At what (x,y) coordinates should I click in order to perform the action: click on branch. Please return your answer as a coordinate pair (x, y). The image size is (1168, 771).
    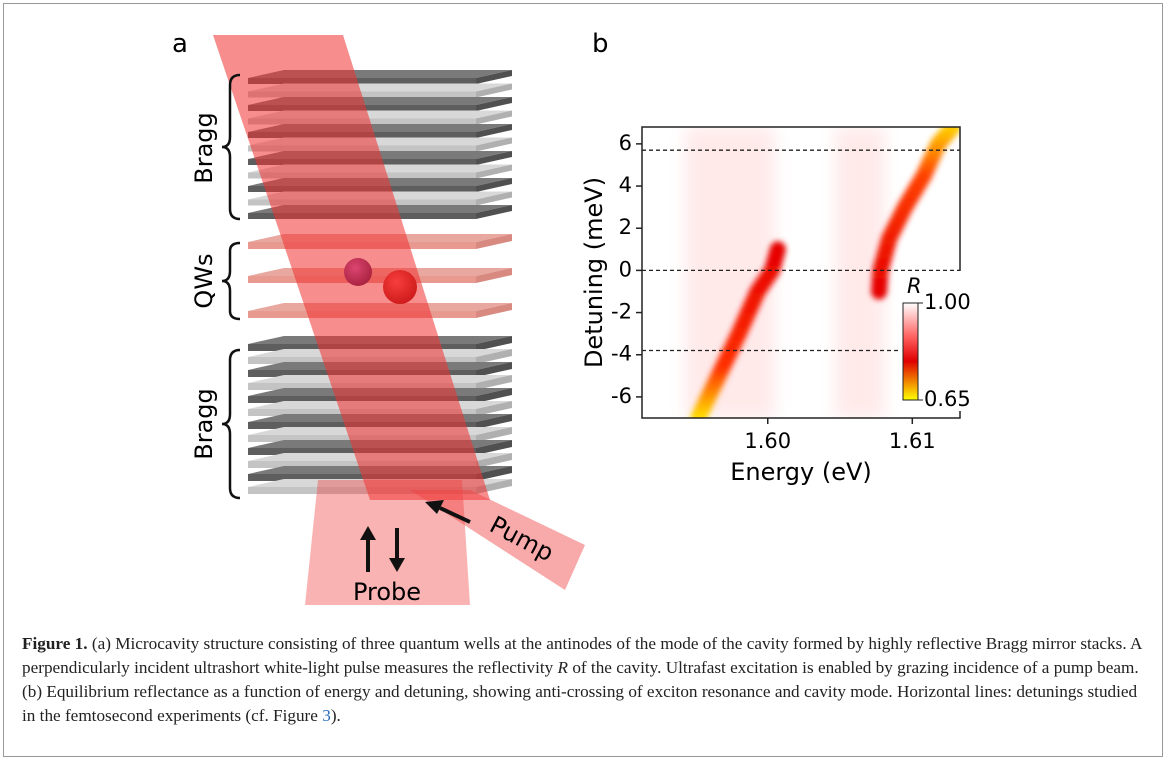
    Looking at the image, I should click on (738, 329).